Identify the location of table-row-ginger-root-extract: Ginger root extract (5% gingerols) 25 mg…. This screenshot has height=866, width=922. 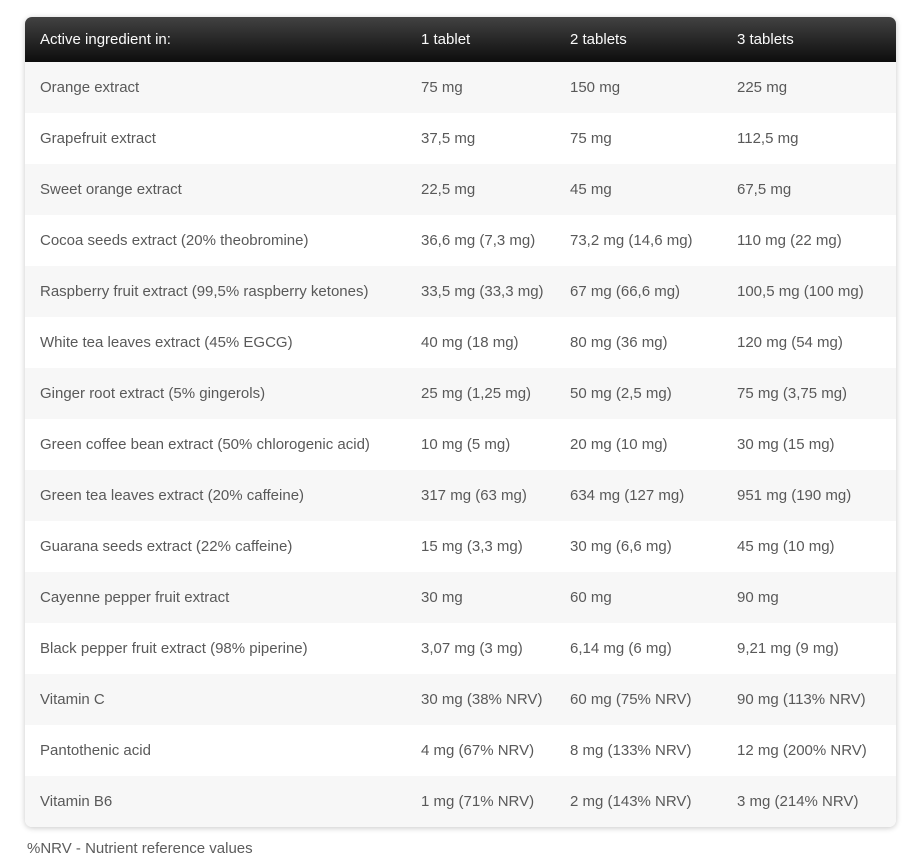
(460, 393).